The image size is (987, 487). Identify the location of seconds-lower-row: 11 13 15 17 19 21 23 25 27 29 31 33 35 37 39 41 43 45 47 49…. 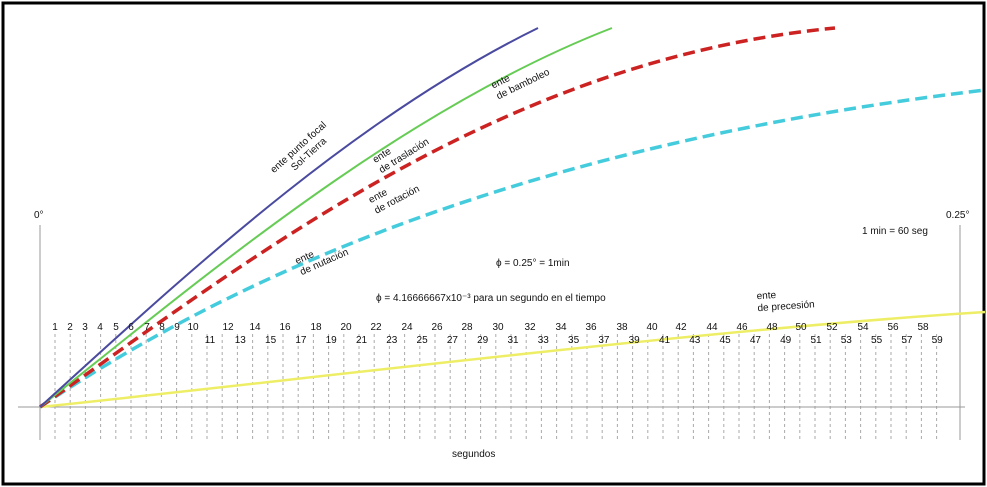
(574, 340).